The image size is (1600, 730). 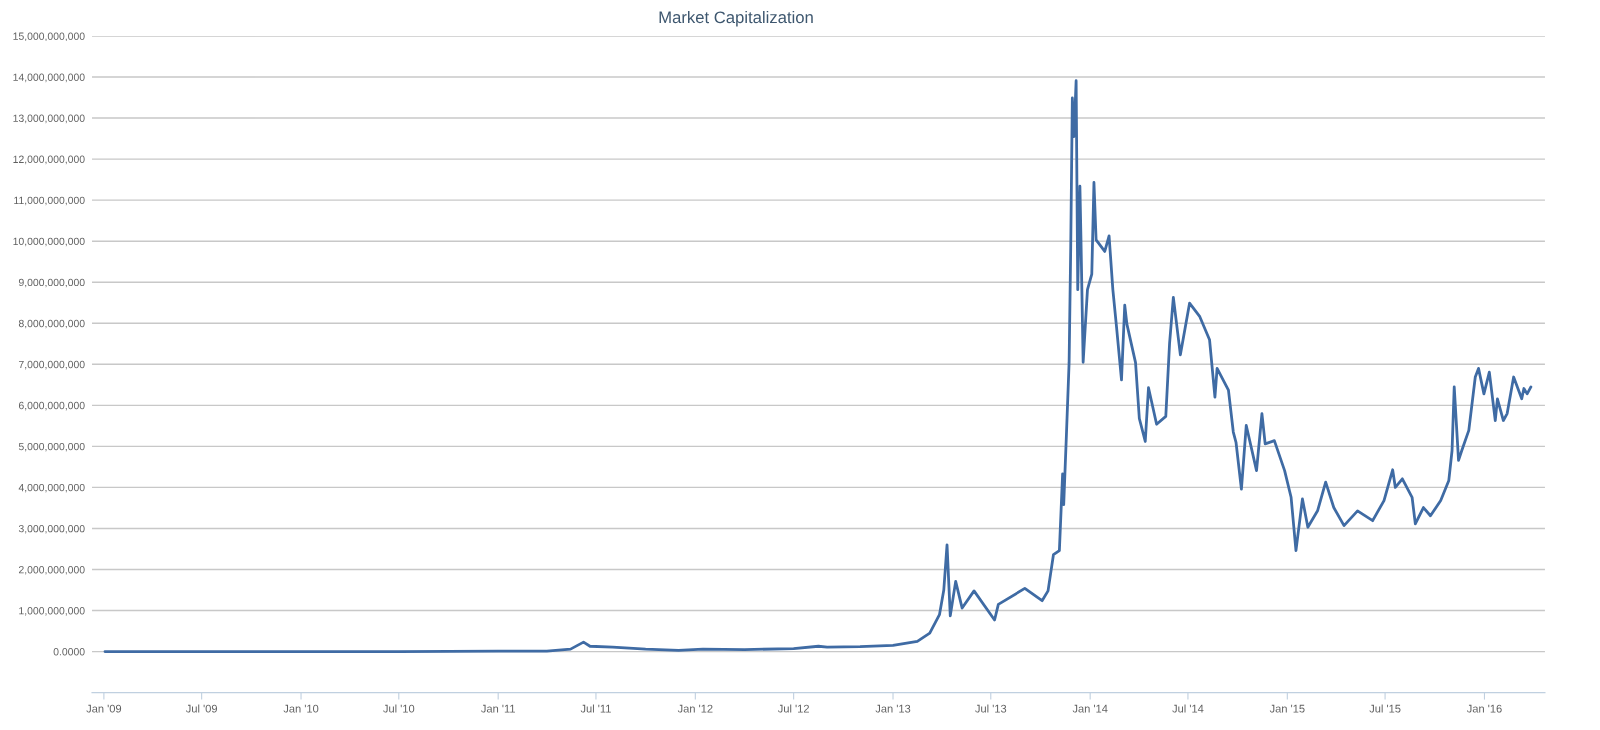 I want to click on x-tick-label: Jan '12, so click(x=695, y=708).